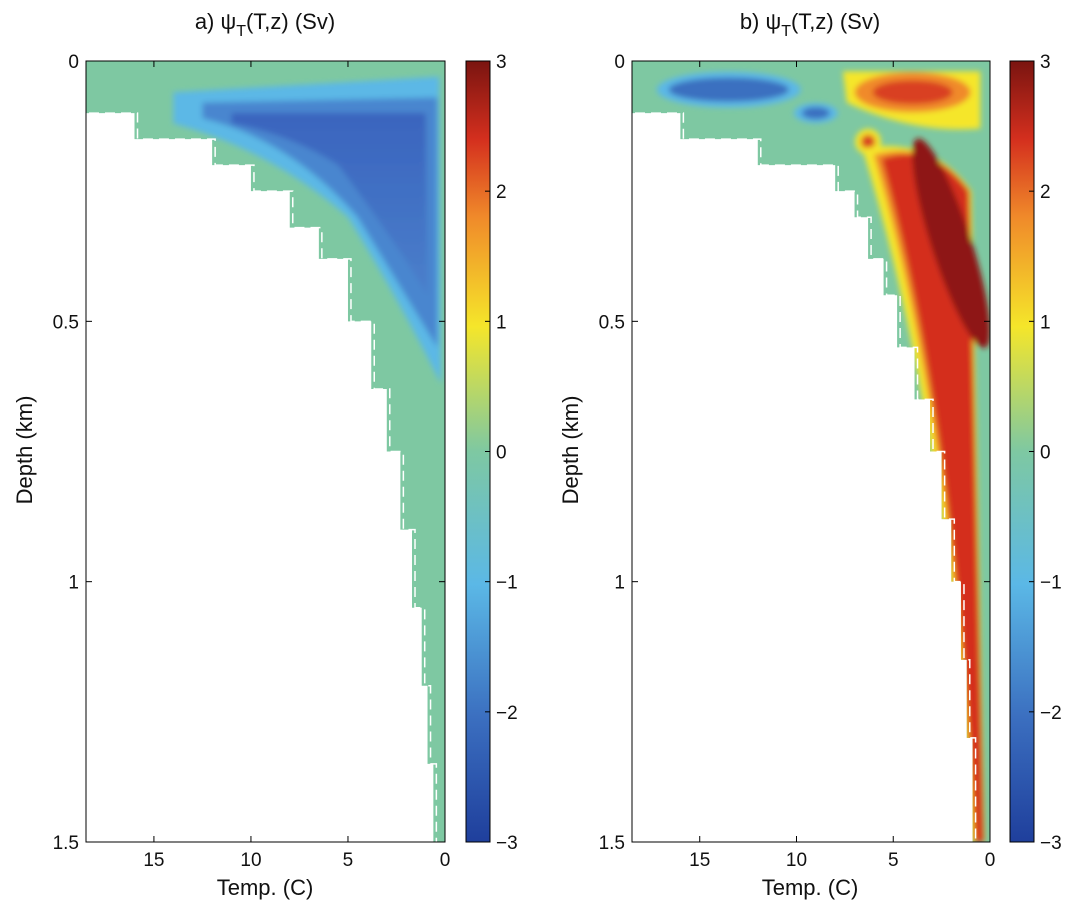 Image resolution: width=1073 pixels, height=905 pixels. What do you see at coordinates (348, 860) in the screenshot?
I see `panel-a-xtick-label: 5` at bounding box center [348, 860].